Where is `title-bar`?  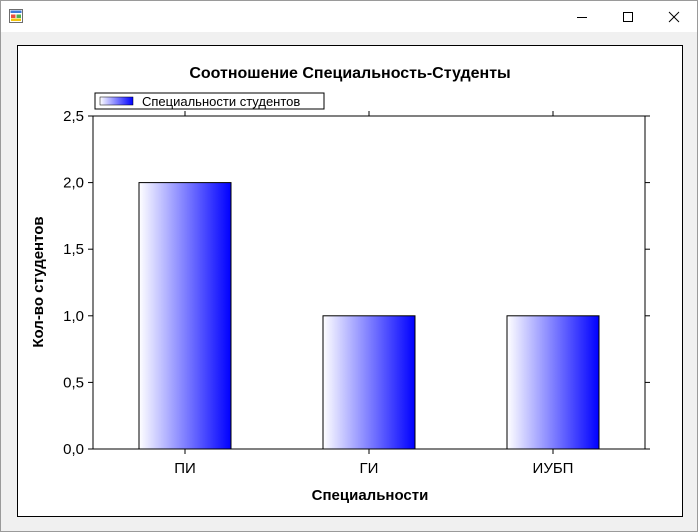
title-bar is located at coordinates (349, 16).